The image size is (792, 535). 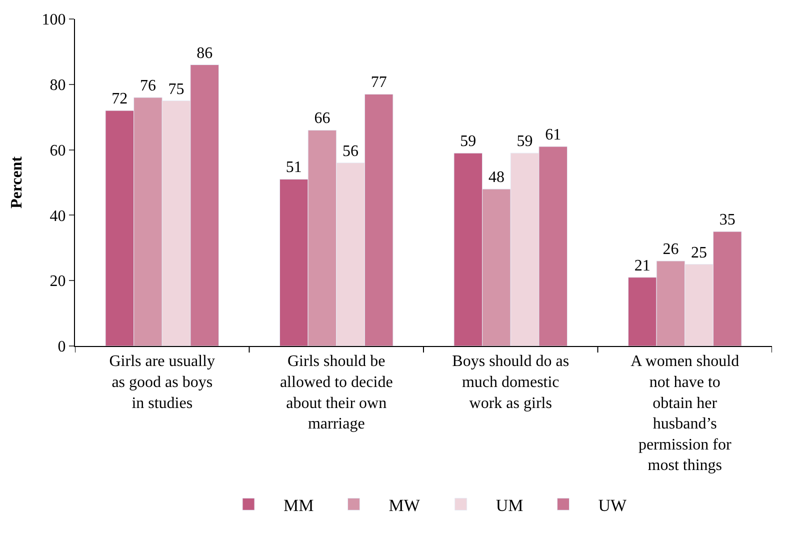 I want to click on legend-label: MM, so click(x=299, y=505).